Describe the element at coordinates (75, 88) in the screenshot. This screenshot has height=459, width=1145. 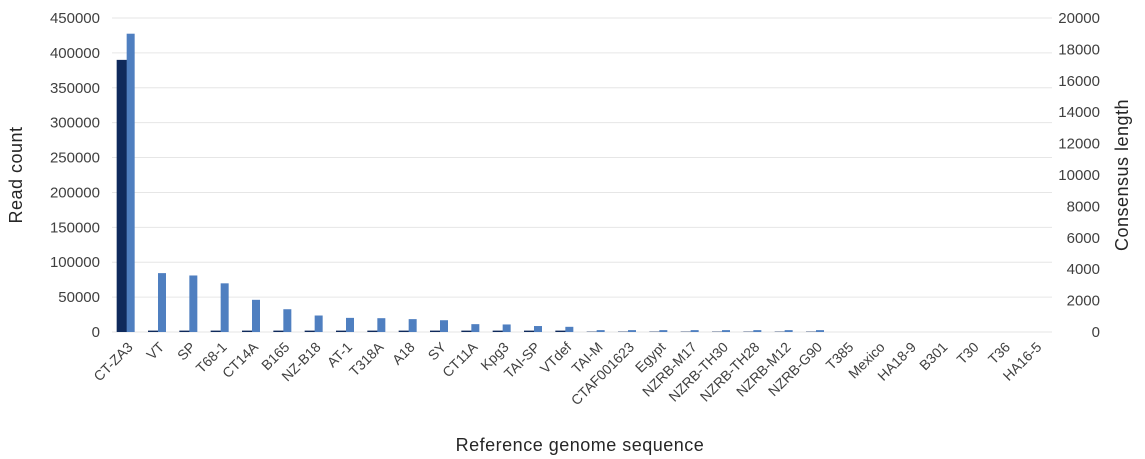
I see `y-tick-label: 350000` at that location.